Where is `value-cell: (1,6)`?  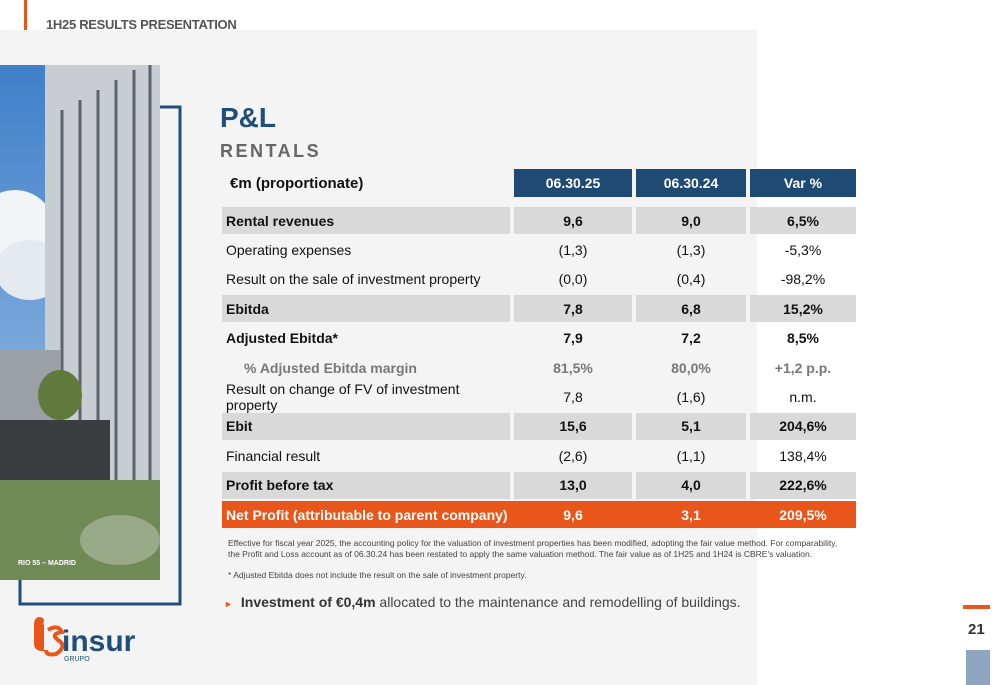
value-cell: (1,6) is located at coordinates (691, 396).